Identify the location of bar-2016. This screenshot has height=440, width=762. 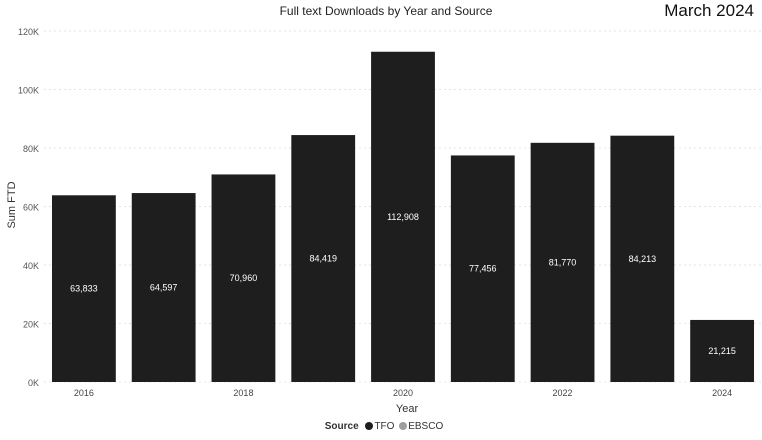
(83, 288).